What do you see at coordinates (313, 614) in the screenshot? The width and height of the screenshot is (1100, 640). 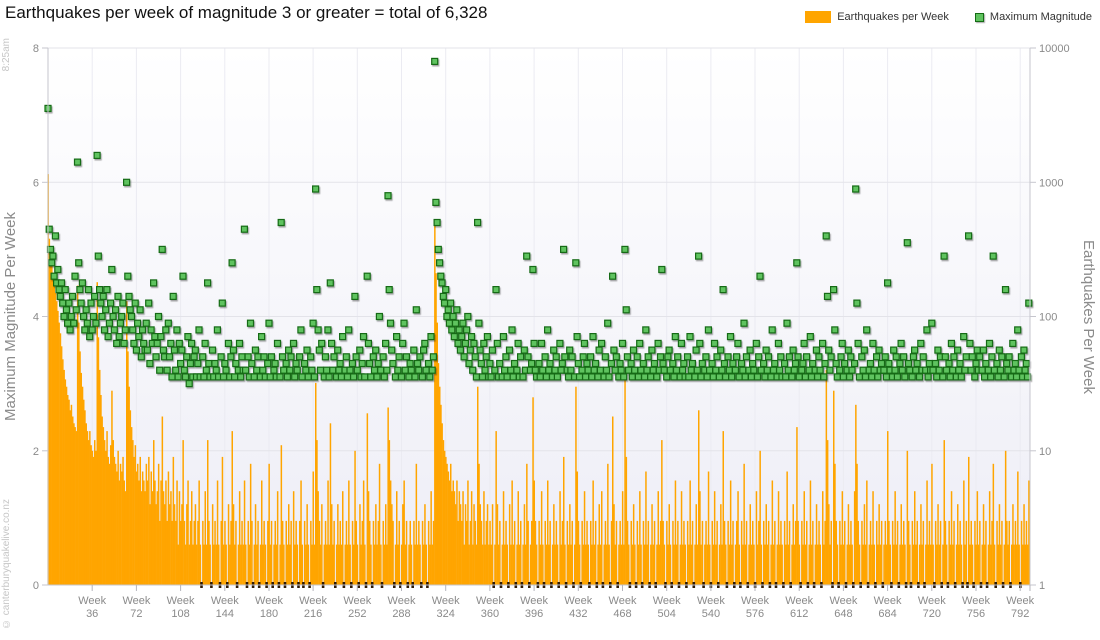 I see `svg-text: 216` at bounding box center [313, 614].